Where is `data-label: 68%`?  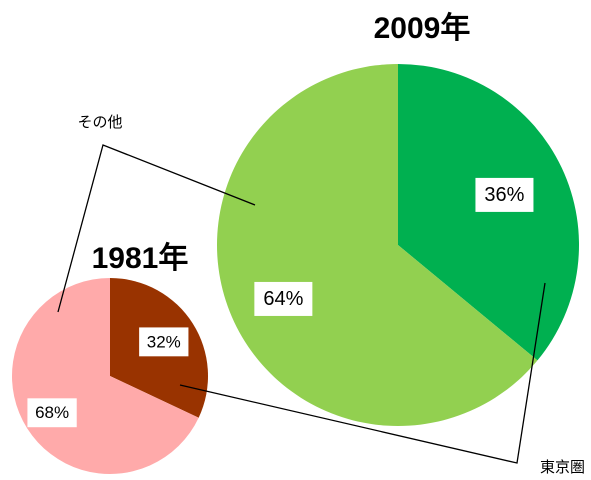 data-label: 68% is located at coordinates (52, 412).